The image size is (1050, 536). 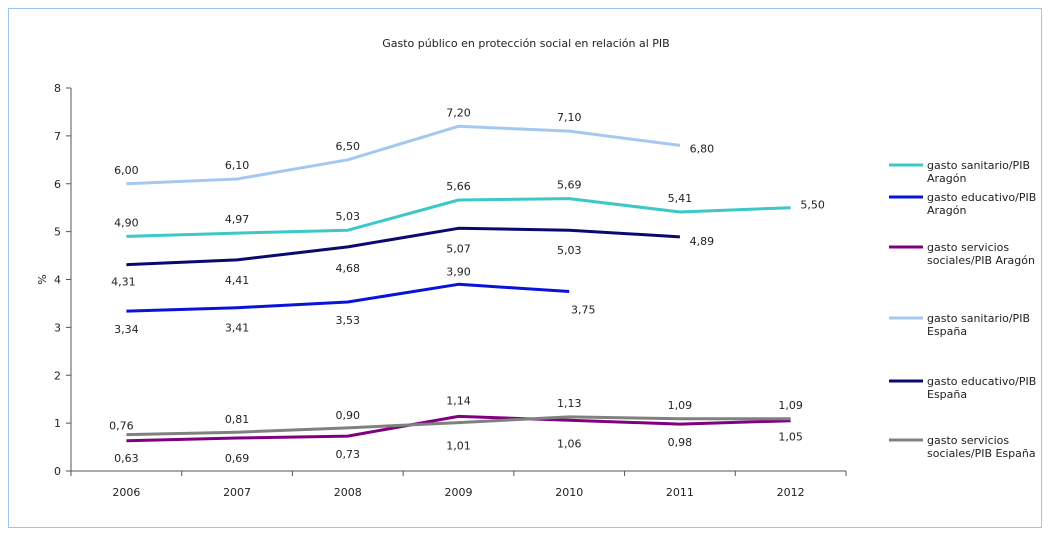 I want to click on x-tick-label: 2009, so click(x=459, y=492).